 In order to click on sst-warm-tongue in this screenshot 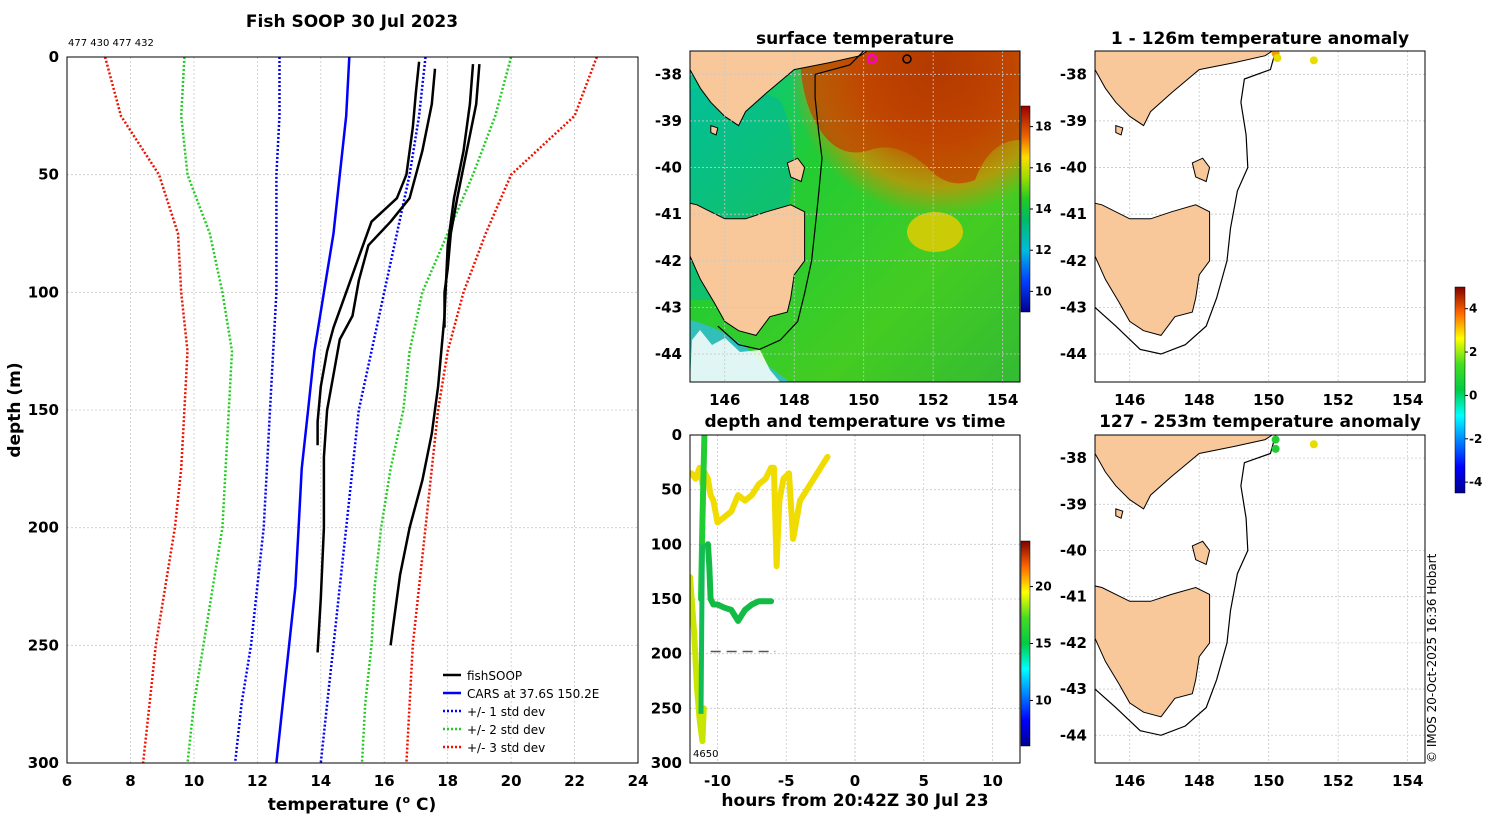, I will do `click(910, 117)`.